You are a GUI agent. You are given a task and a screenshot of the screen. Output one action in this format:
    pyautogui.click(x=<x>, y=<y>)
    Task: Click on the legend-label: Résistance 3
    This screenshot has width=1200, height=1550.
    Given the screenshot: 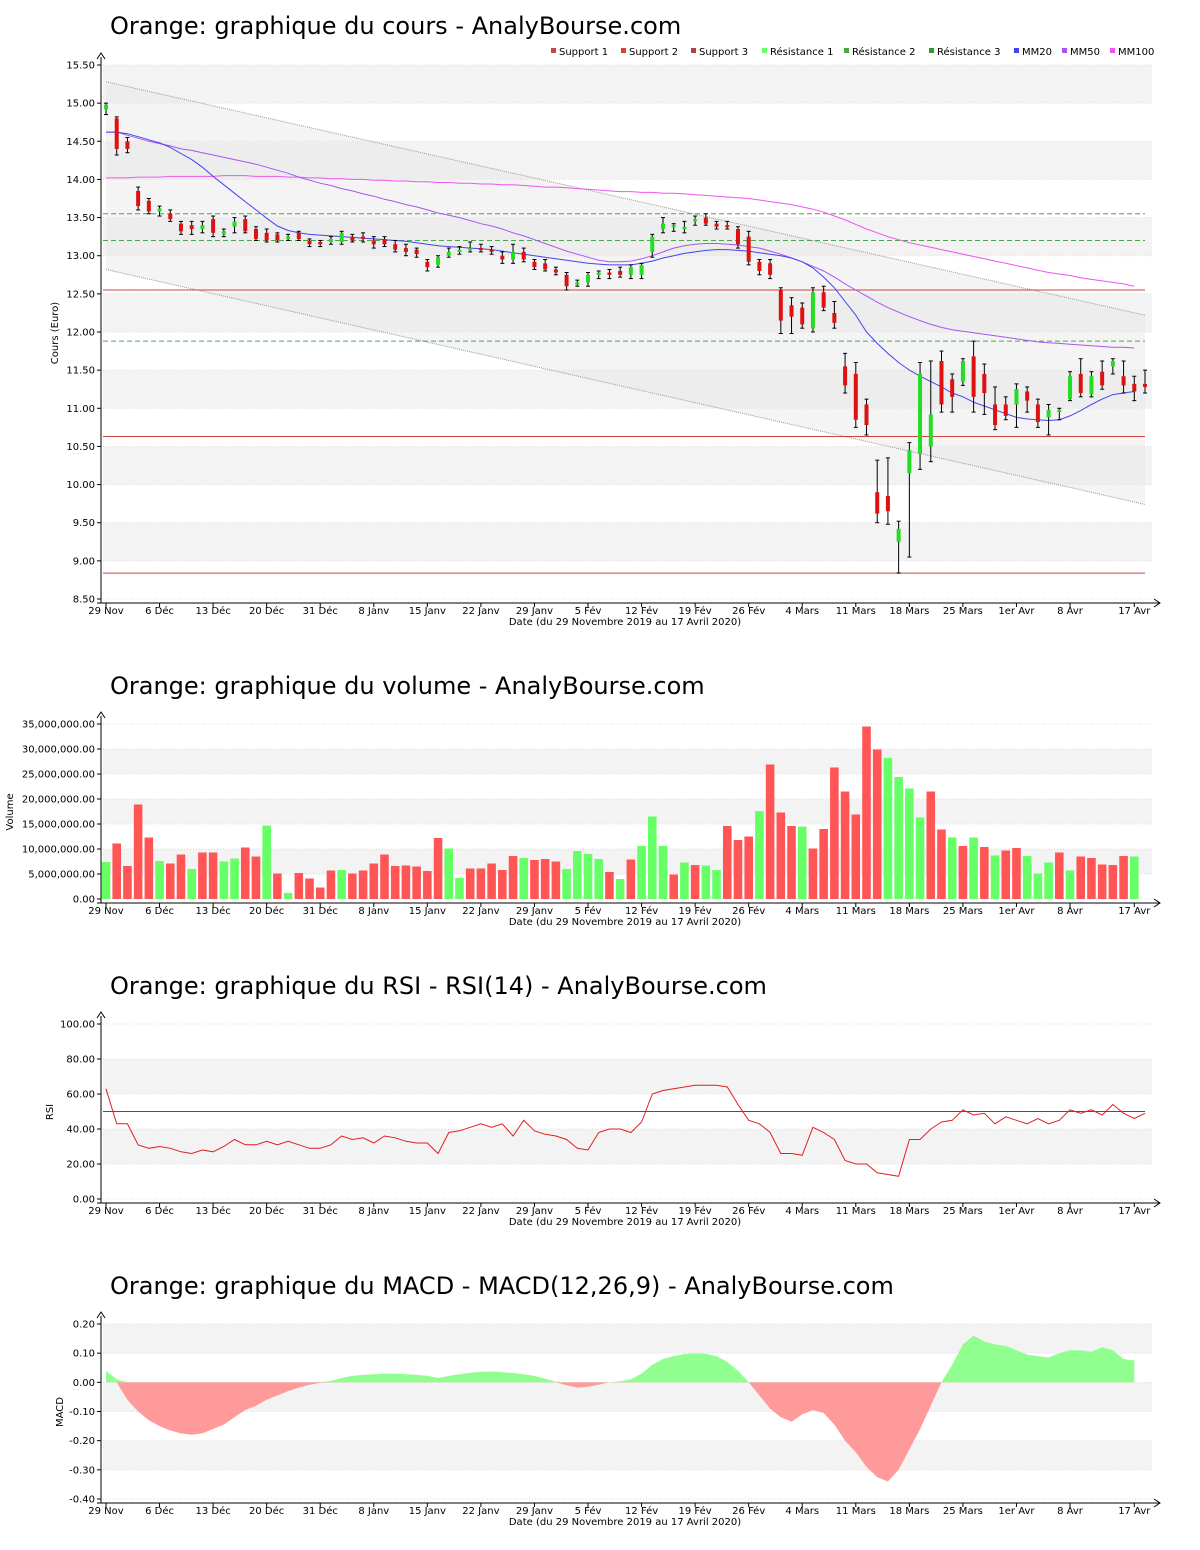 What is the action you would take?
    pyautogui.click(x=968, y=52)
    